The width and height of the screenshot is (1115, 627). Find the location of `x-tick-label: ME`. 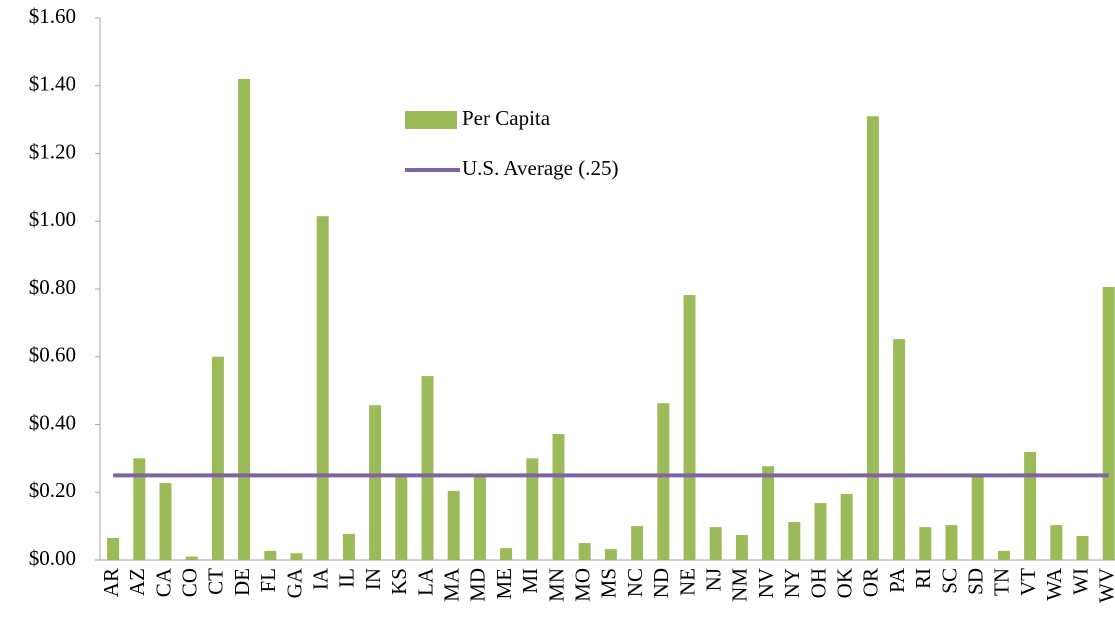

x-tick-label: ME is located at coordinates (504, 584).